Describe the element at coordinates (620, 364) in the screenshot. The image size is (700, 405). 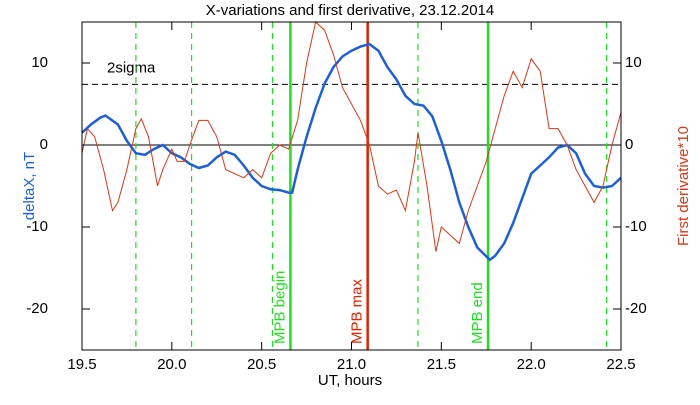
I see `x-tick-label: 22.5` at that location.